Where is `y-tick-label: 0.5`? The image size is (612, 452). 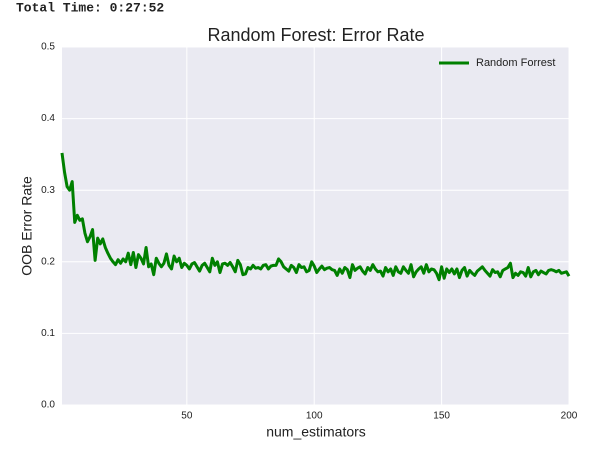
y-tick-label: 0.5 is located at coordinates (48, 47).